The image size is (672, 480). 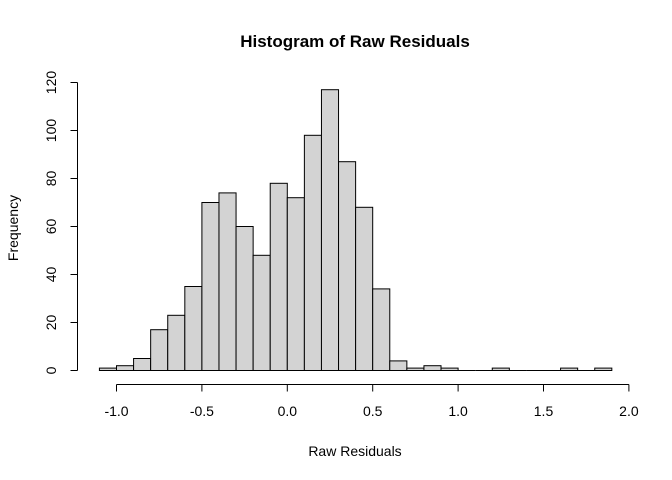 What do you see at coordinates (51, 131) in the screenshot?
I see `y-tick-label: 100` at bounding box center [51, 131].